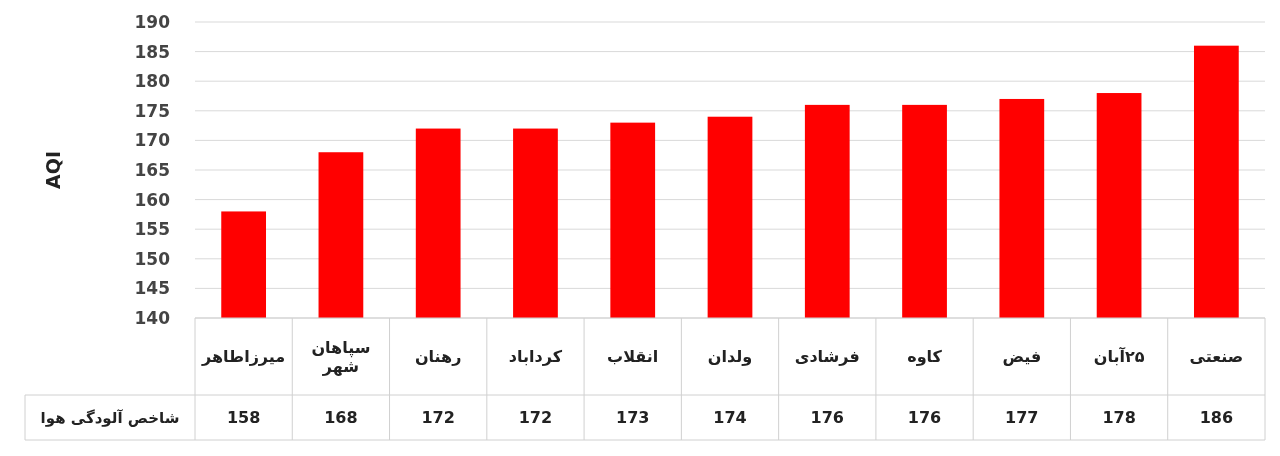 Image resolution: width=1280 pixels, height=456 pixels. Describe the element at coordinates (1119, 357) in the screenshot. I see `x-tick-label: ۲۵آبان` at that location.